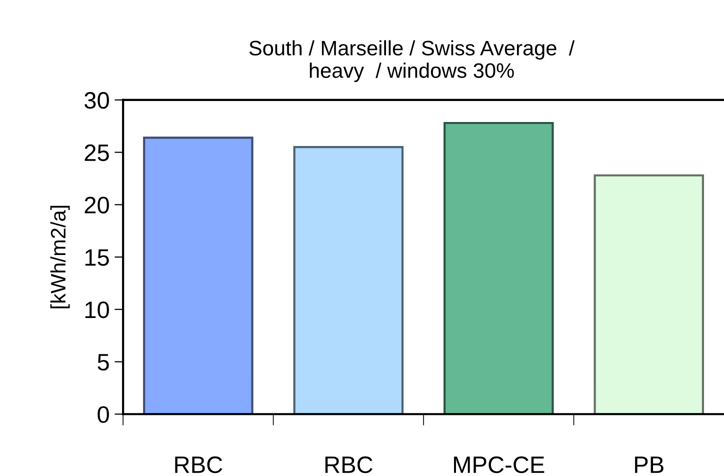 The width and height of the screenshot is (724, 476). Describe the element at coordinates (412, 61) in the screenshot. I see `chart-title: South / Marseille / Swiss Average / heavy / windows 30%` at that location.